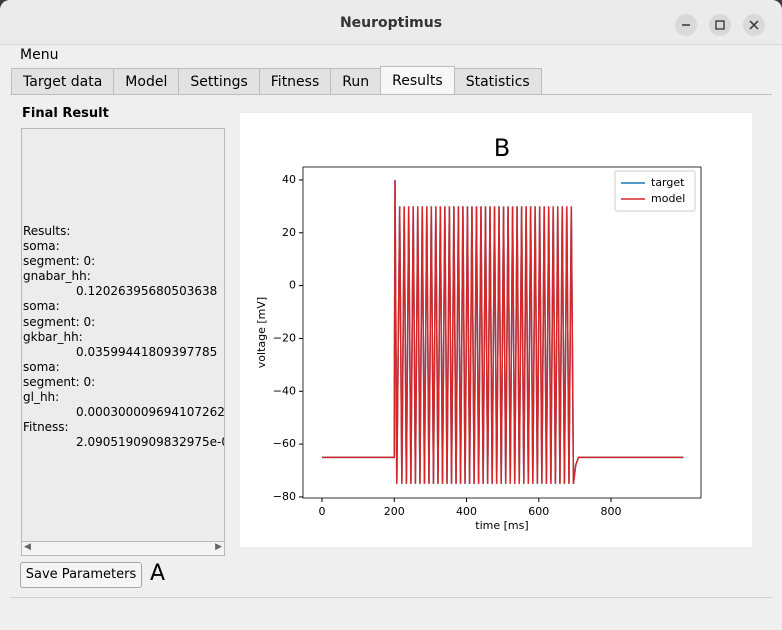 The width and height of the screenshot is (782, 630). I want to click on tab: Run, so click(356, 81).